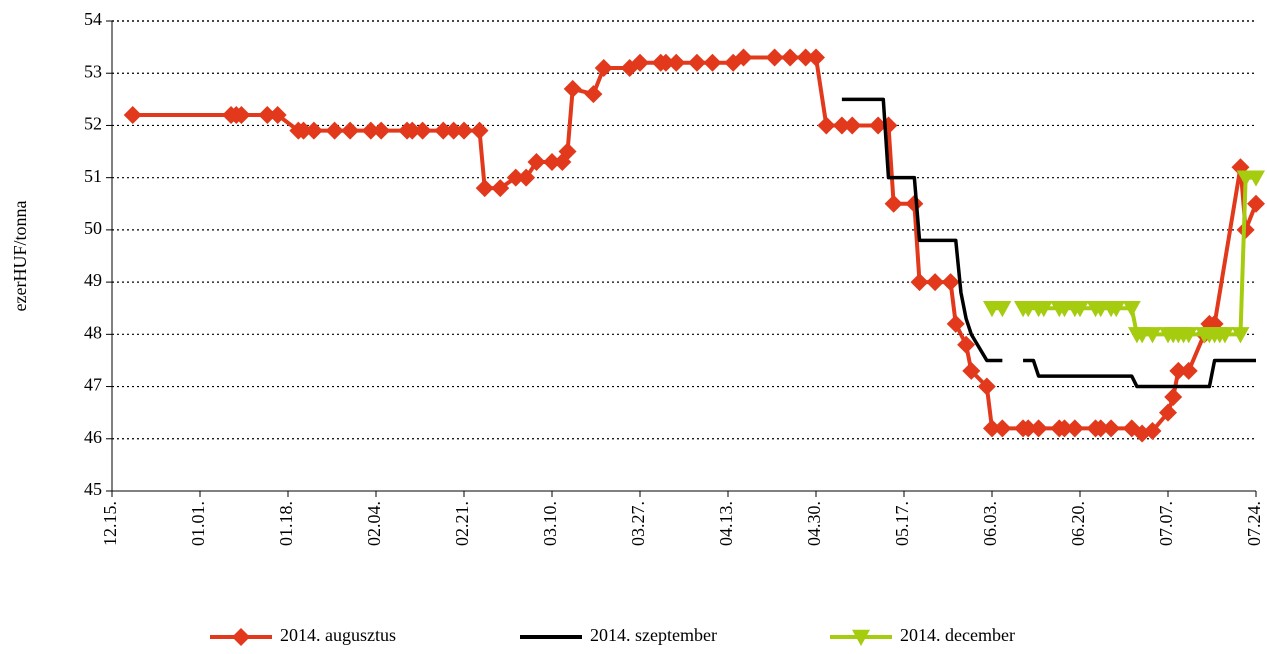 The width and height of the screenshot is (1267, 654). I want to click on y-axis-label: ezerHUF/tonna, so click(20, 256).